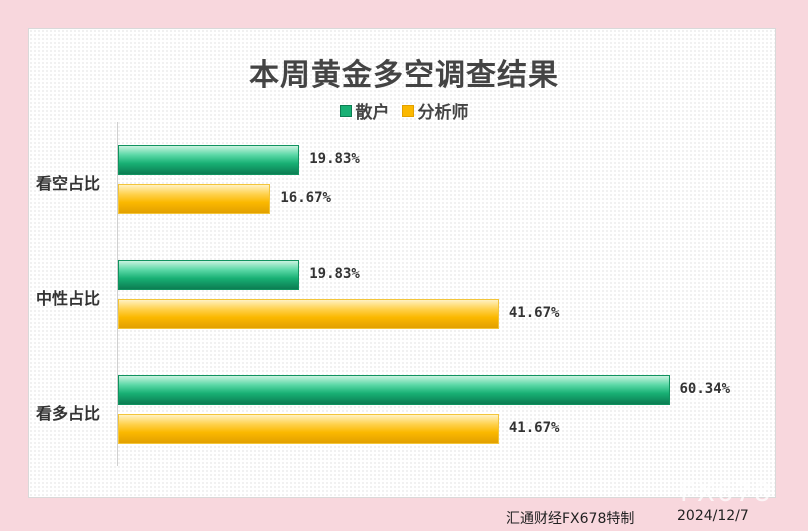  Describe the element at coordinates (117, 294) in the screenshot. I see `category-axis-line` at that location.